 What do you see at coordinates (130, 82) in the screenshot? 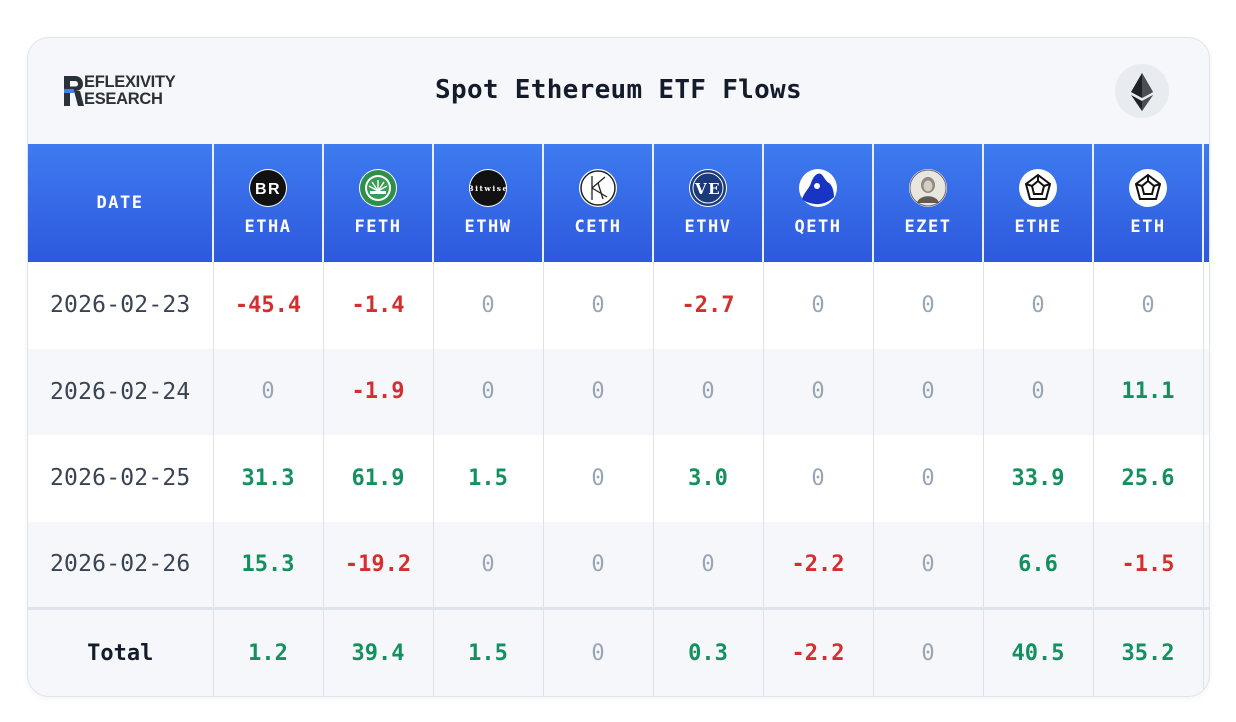
I see `logo-line-1: EFLEXIVITY` at bounding box center [130, 82].